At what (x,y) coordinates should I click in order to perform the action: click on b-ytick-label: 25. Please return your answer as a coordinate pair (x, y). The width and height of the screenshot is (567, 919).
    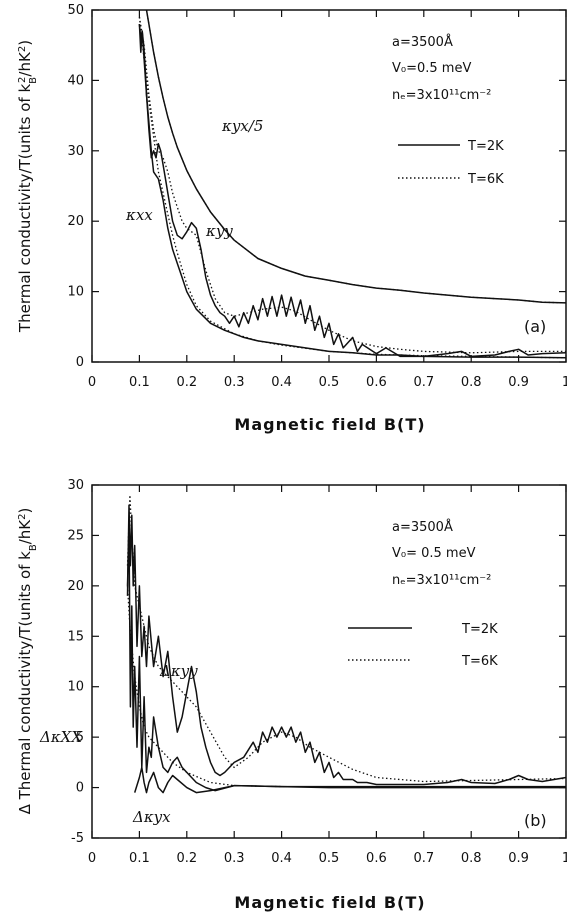
    Looking at the image, I should click on (75, 535).